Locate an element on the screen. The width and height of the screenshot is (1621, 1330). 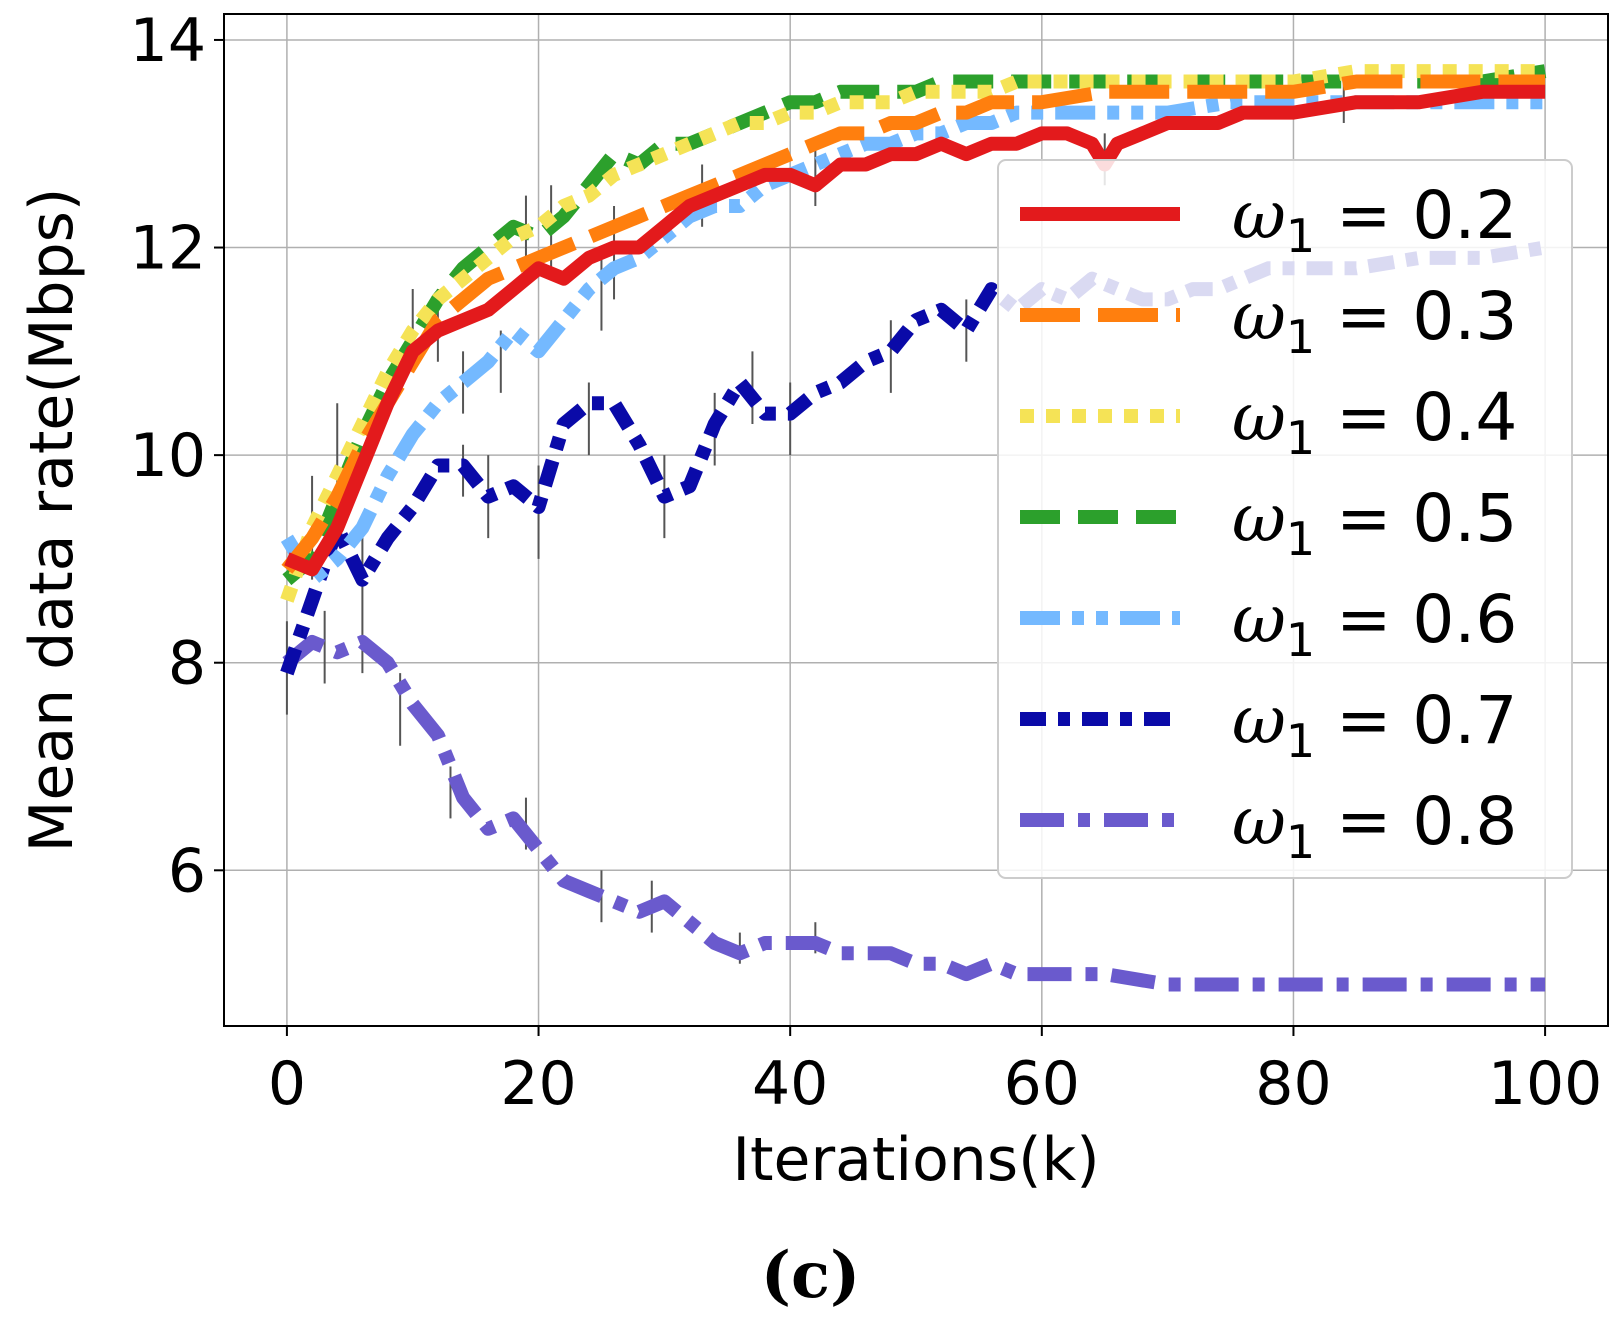
x-tick-label: 40 is located at coordinates (790, 1084).